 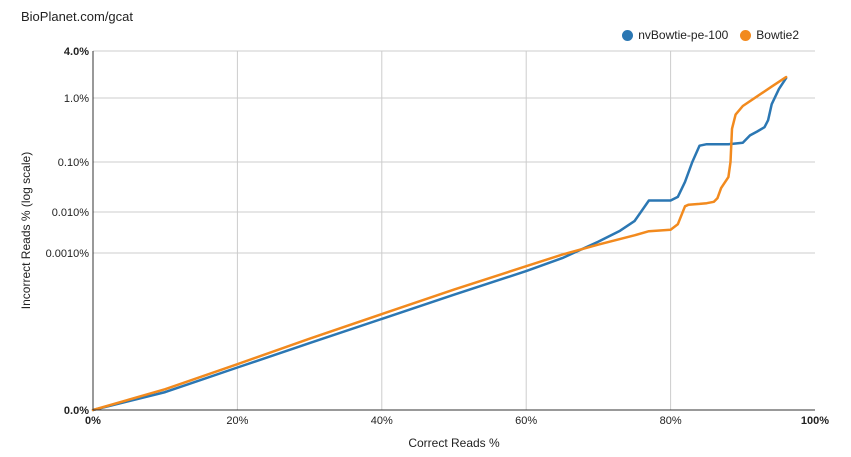 I want to click on x-tick-label: 80%, so click(x=671, y=421).